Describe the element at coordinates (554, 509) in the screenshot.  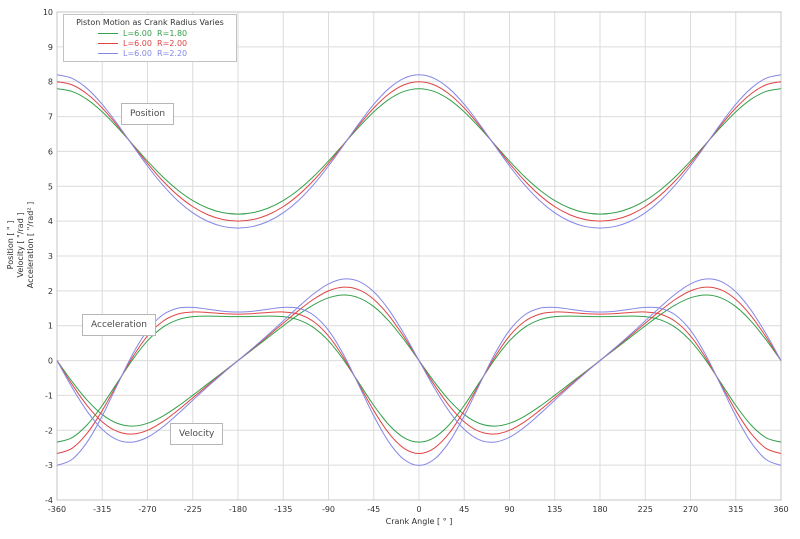
I see `x-tick-label: 135` at that location.